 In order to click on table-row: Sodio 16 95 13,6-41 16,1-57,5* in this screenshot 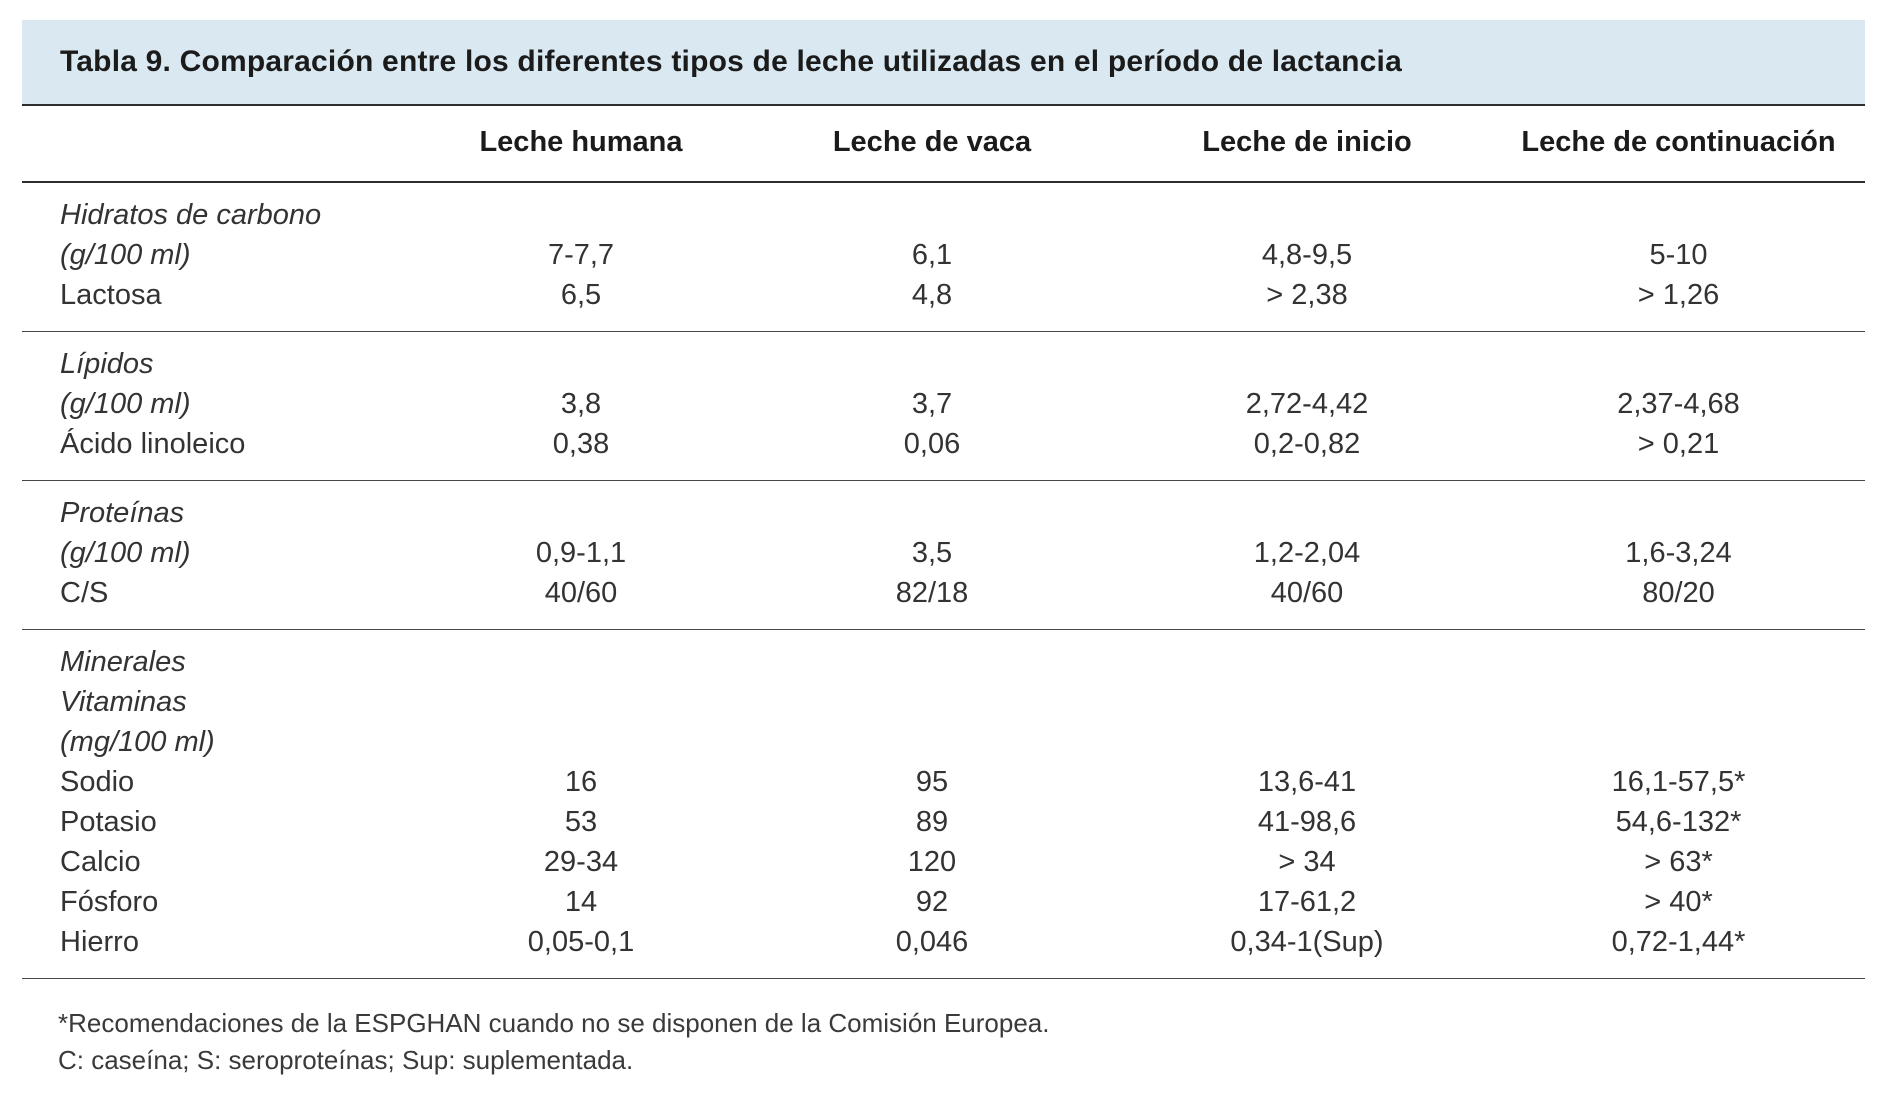, I will do `click(943, 782)`.